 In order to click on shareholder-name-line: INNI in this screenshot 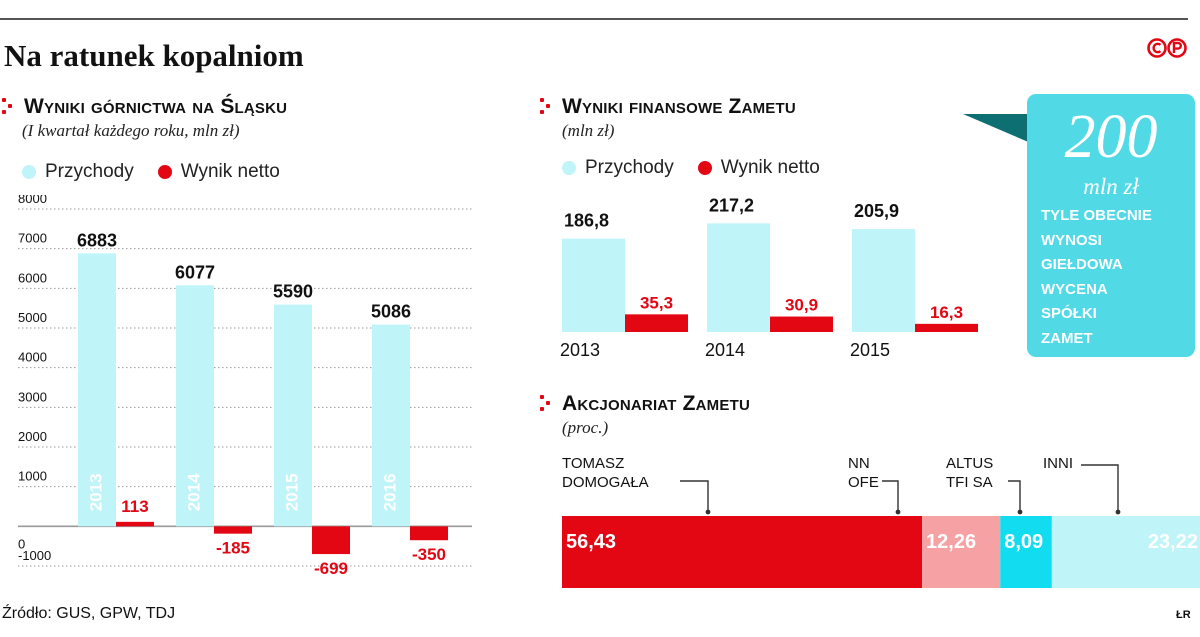, I will do `click(1058, 463)`.